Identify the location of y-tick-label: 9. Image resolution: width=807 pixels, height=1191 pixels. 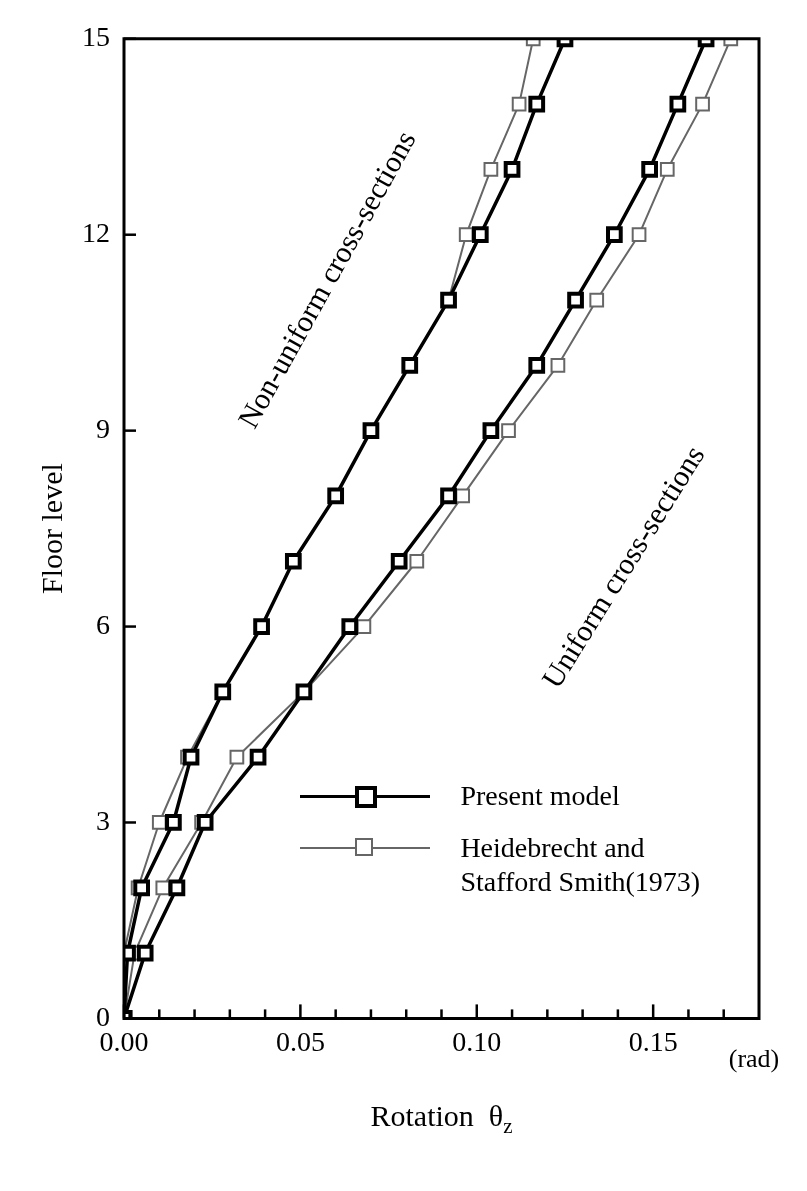
(103, 428).